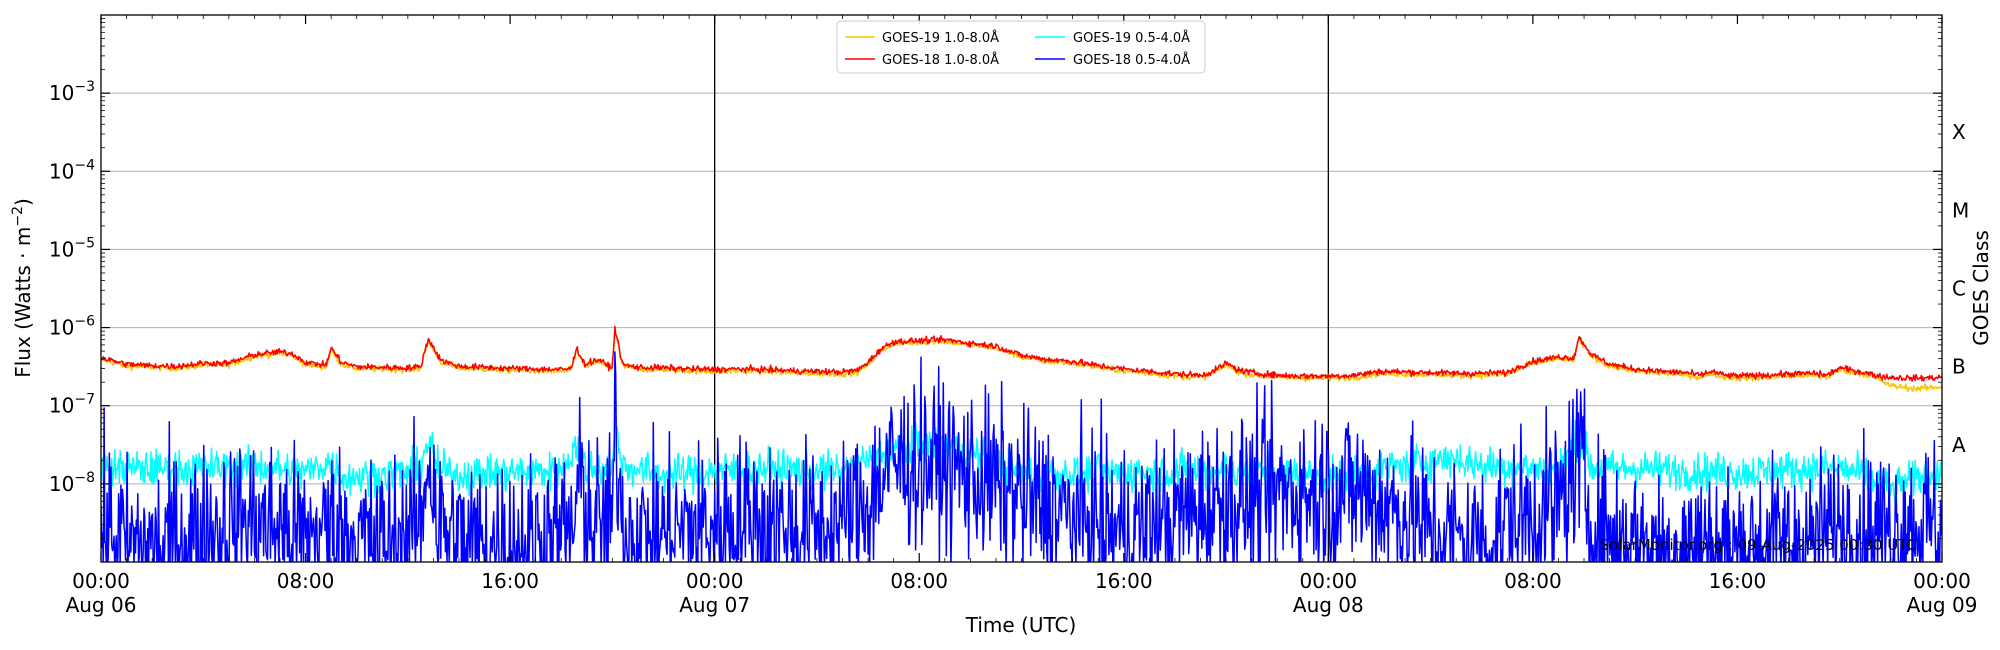  Describe the element at coordinates (1959, 132) in the screenshot. I see `goes-class-label-x: X` at that location.